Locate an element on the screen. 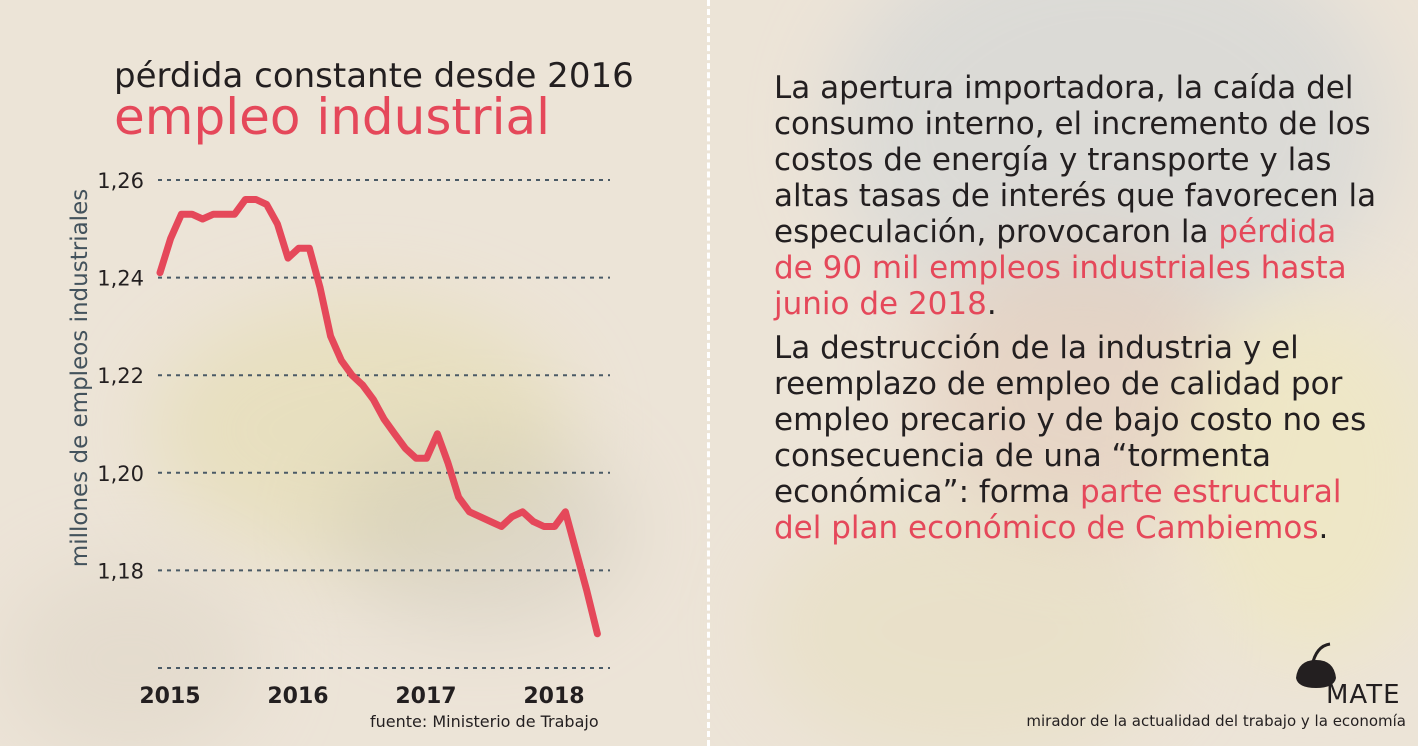 This screenshot has height=746, width=1418. x-tick-label: 2017 is located at coordinates (425, 696).